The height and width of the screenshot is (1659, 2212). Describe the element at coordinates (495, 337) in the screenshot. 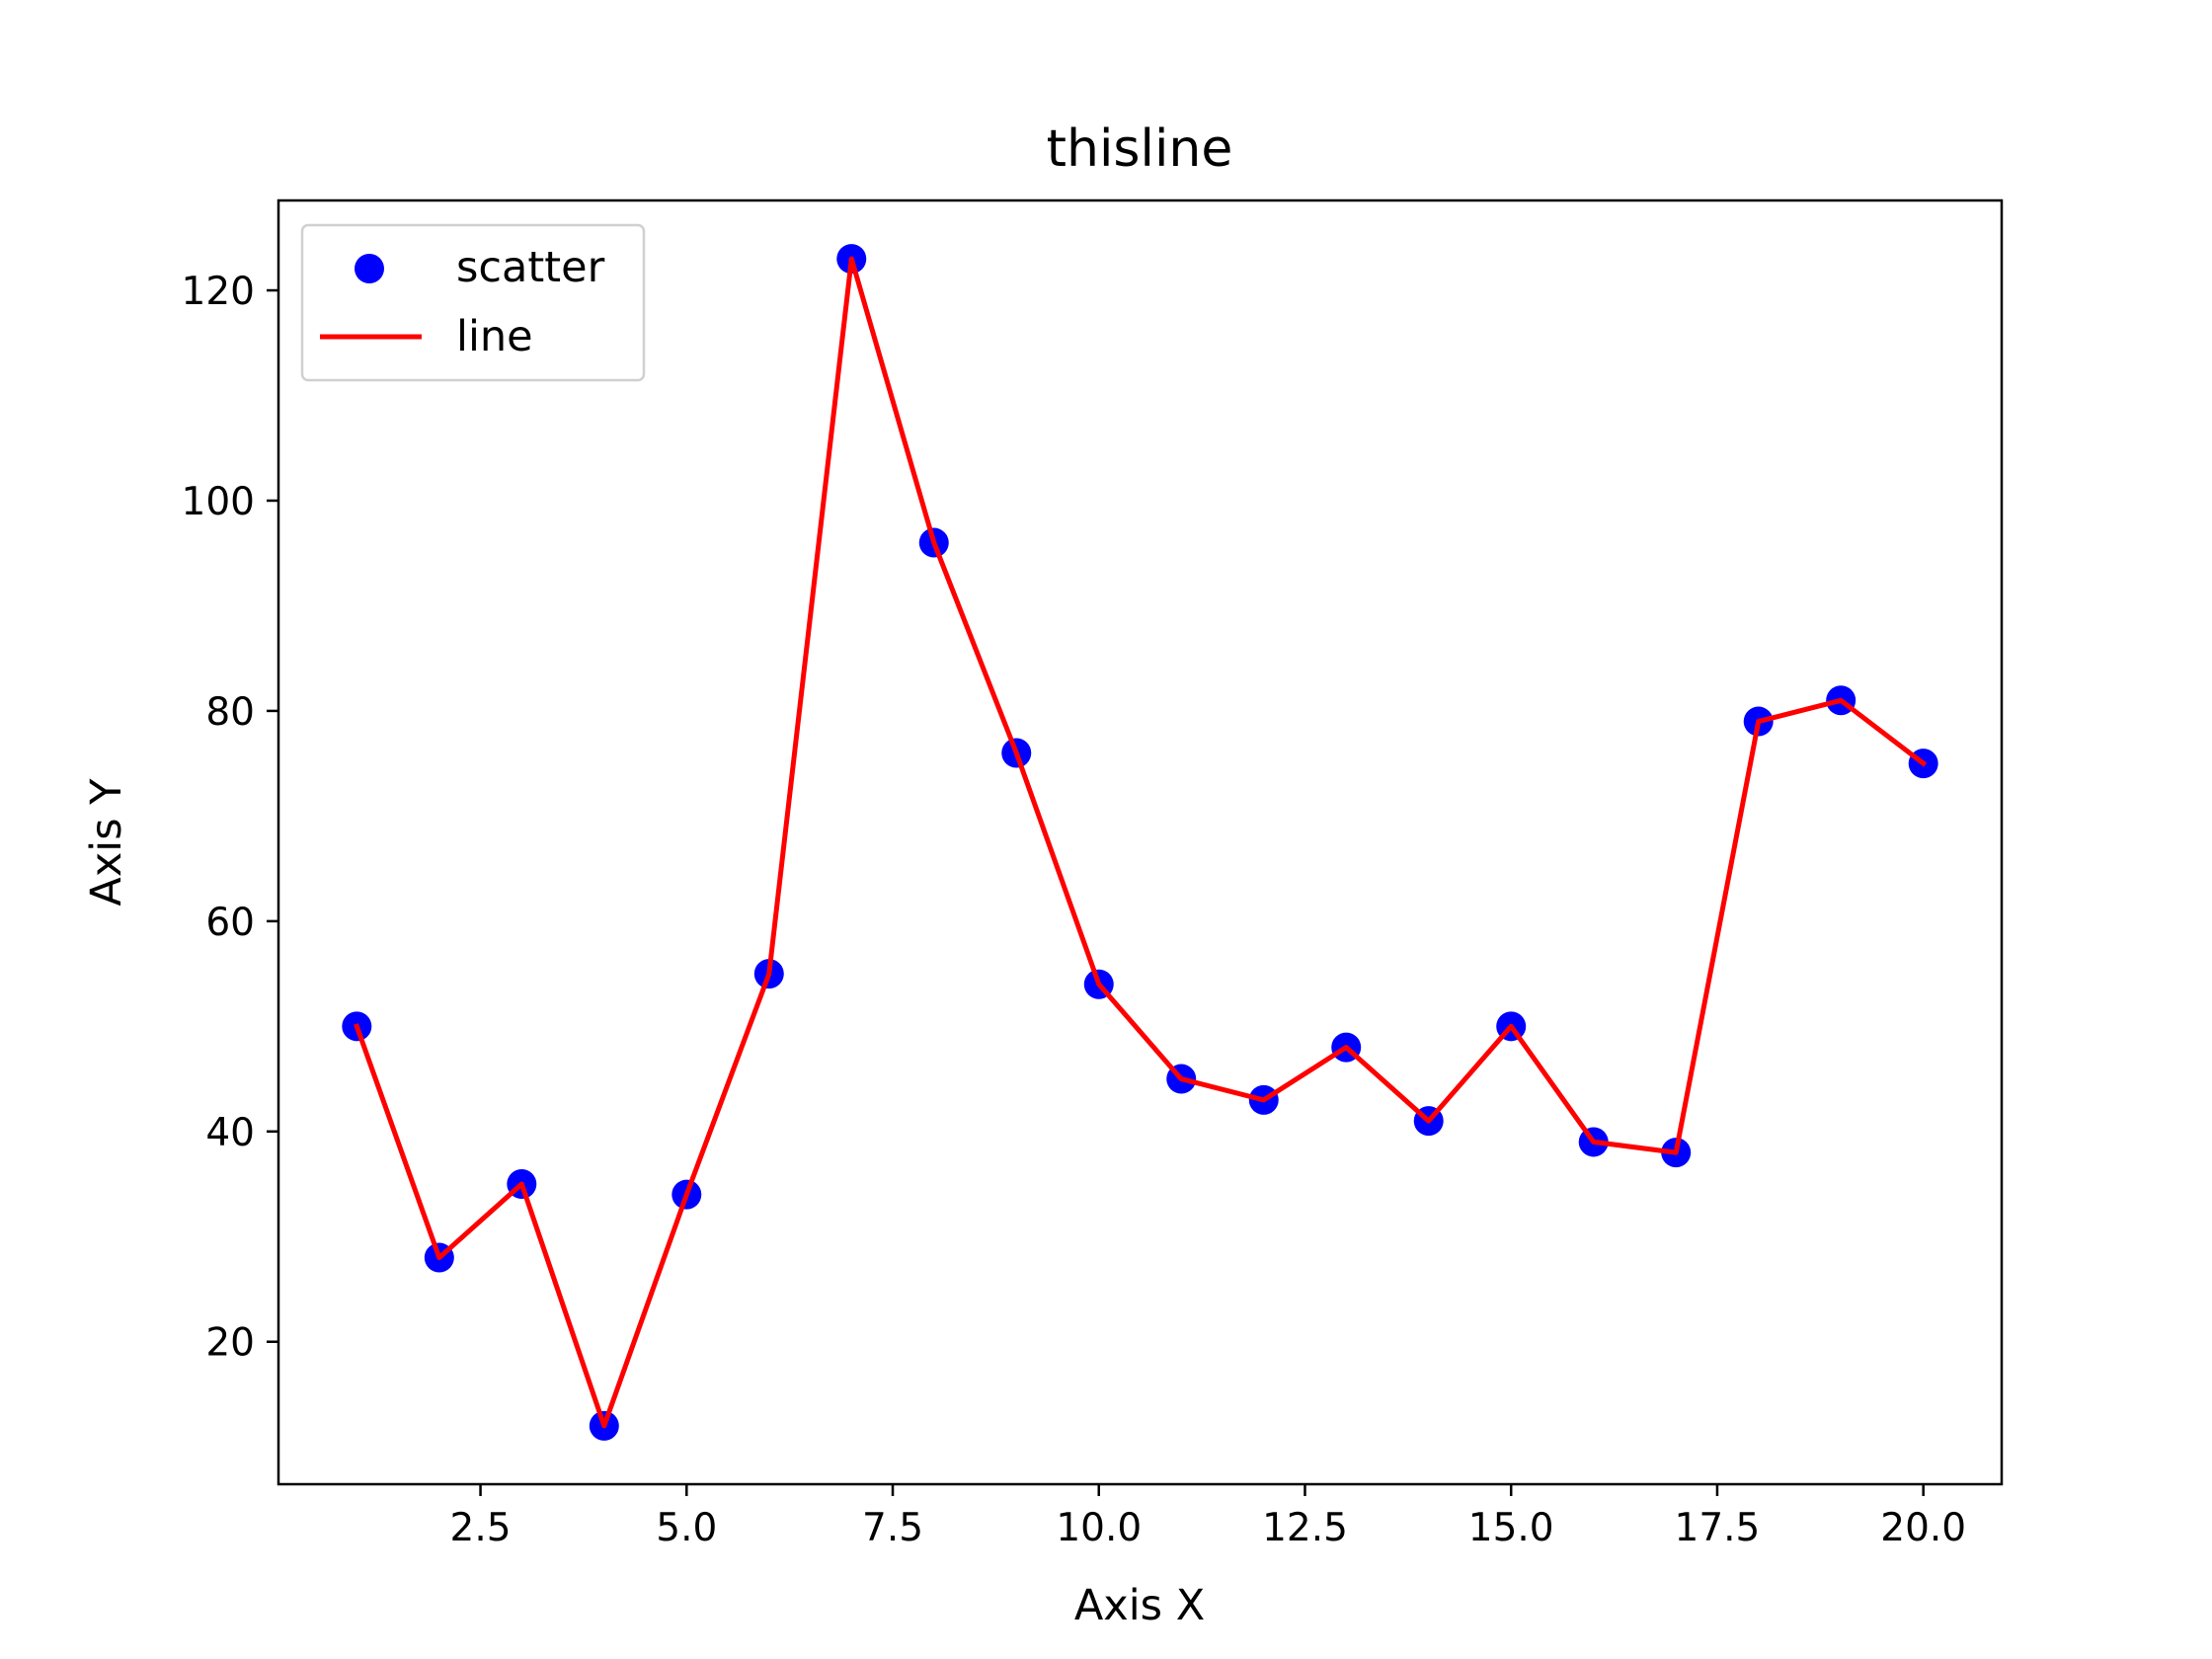

I see `legend-label-line: line` at that location.